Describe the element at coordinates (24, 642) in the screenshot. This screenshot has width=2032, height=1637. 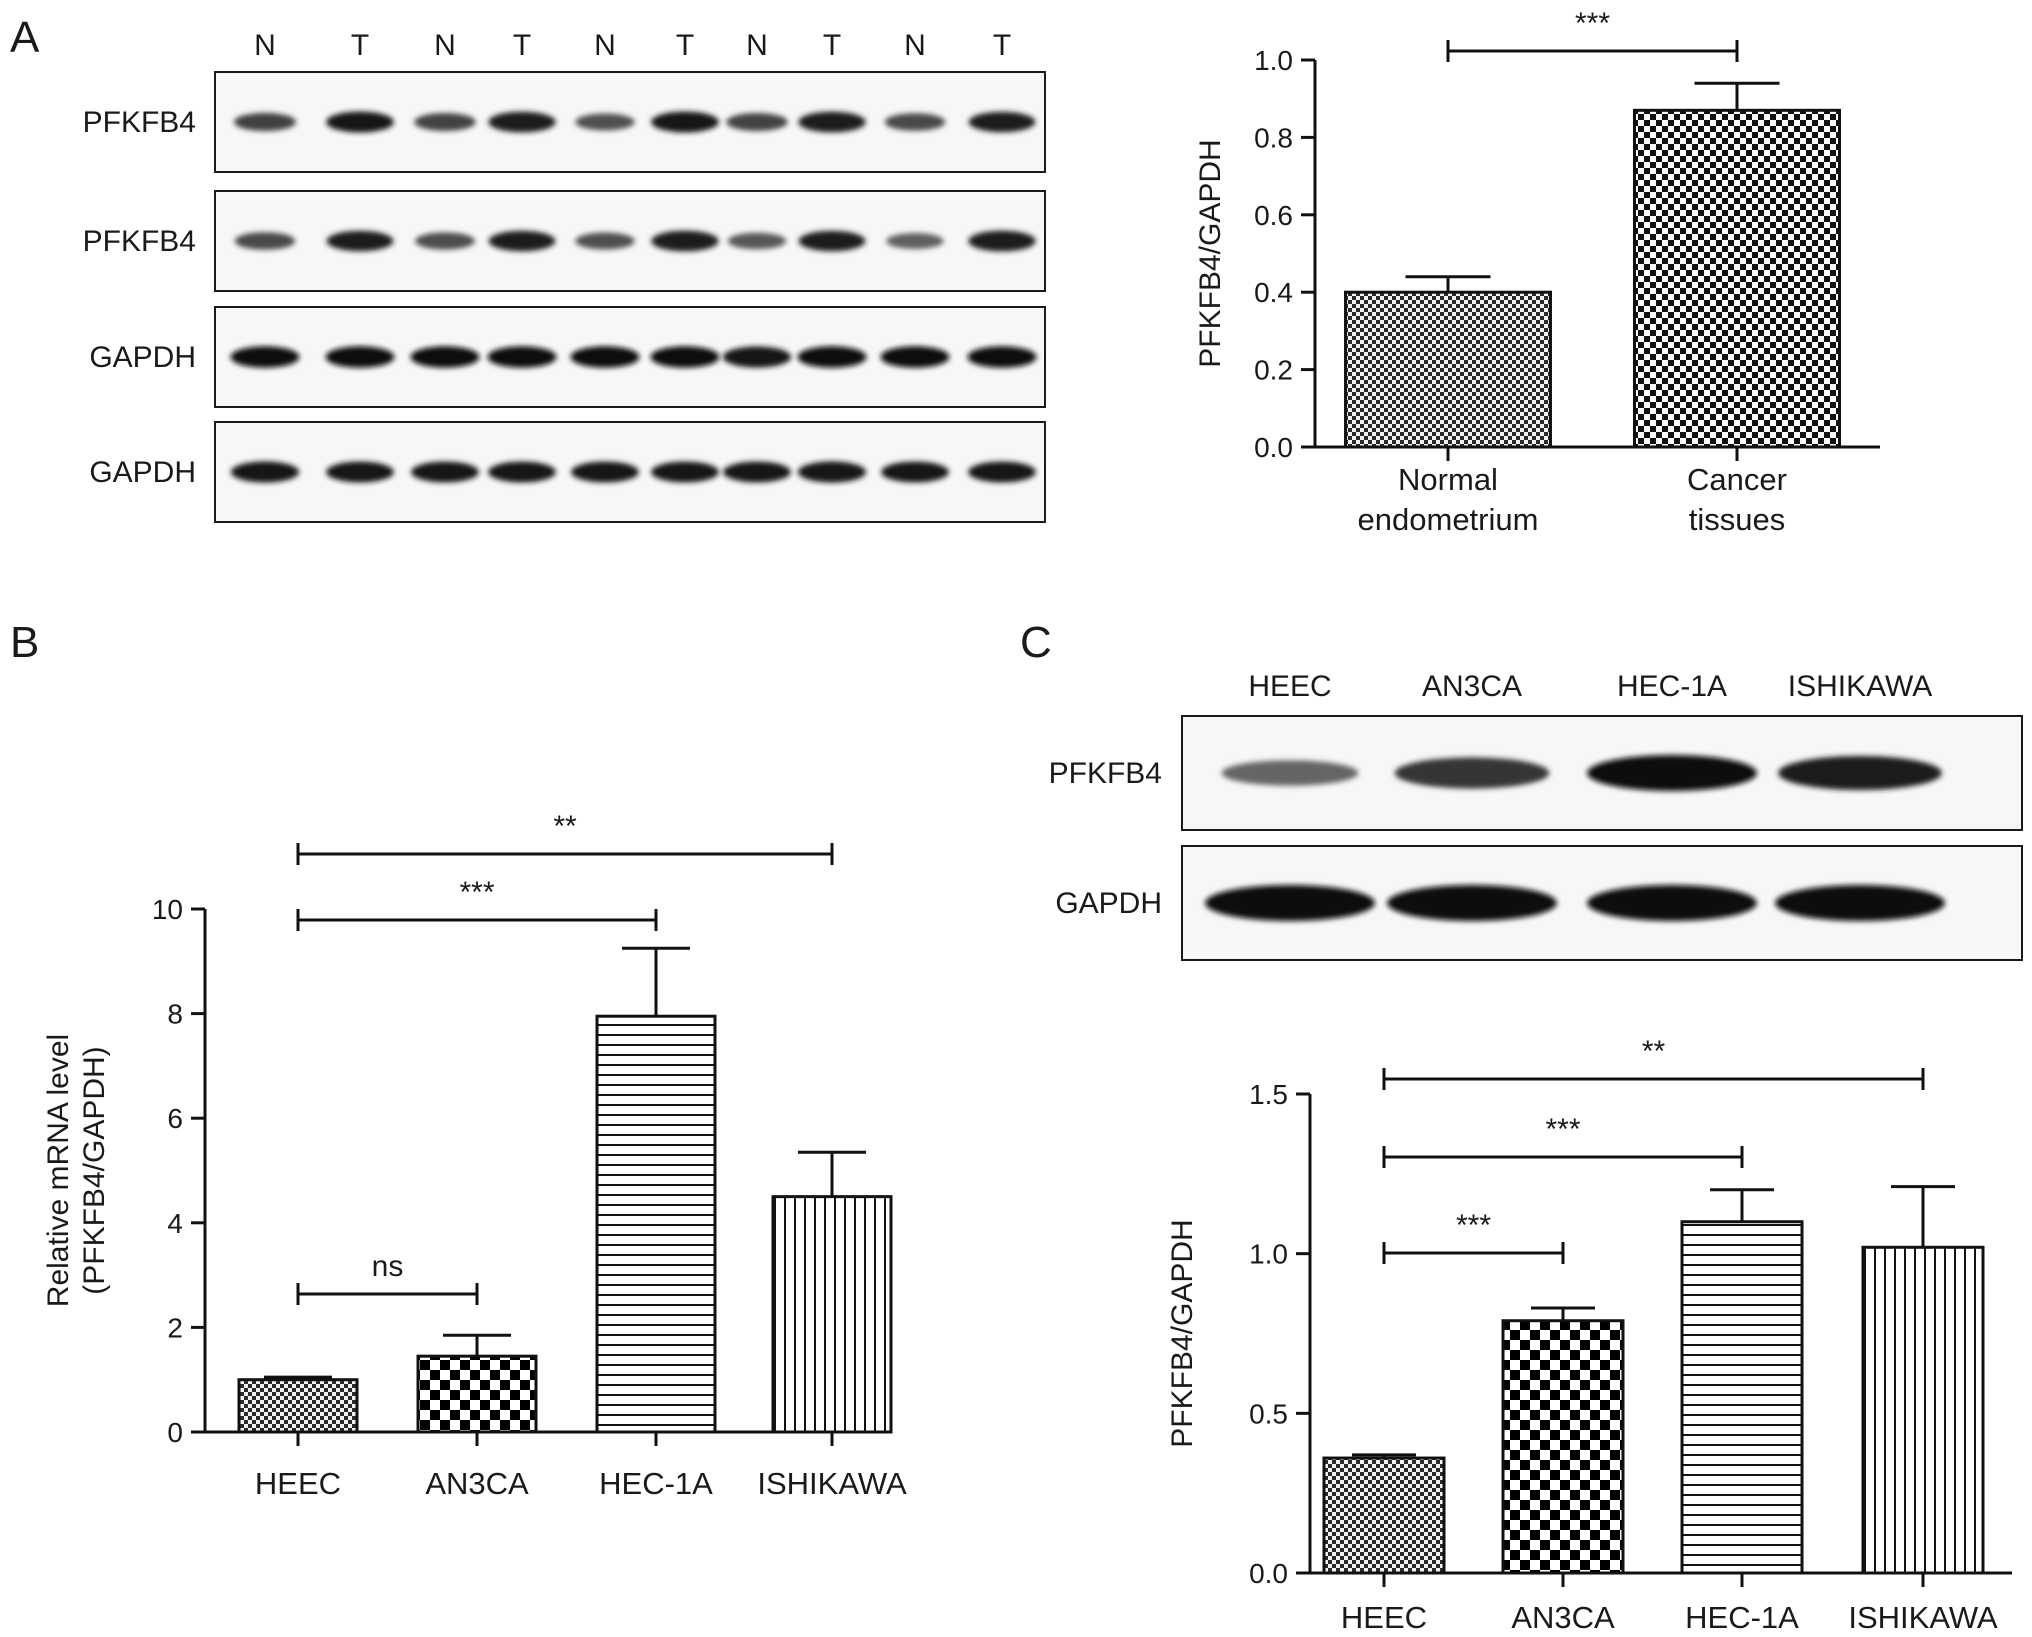
I see `panel-letter-b: B` at that location.